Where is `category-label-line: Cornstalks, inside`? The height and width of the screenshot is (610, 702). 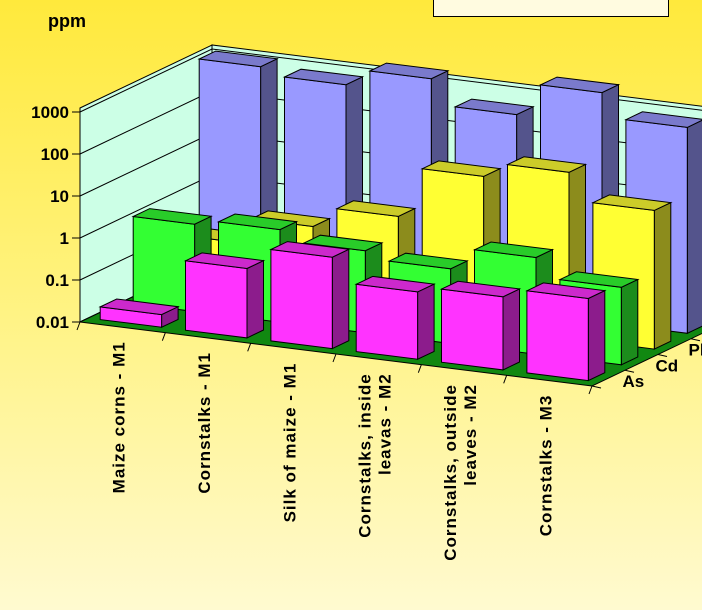
category-label-line: Cornstalks, inside is located at coordinates (365, 455).